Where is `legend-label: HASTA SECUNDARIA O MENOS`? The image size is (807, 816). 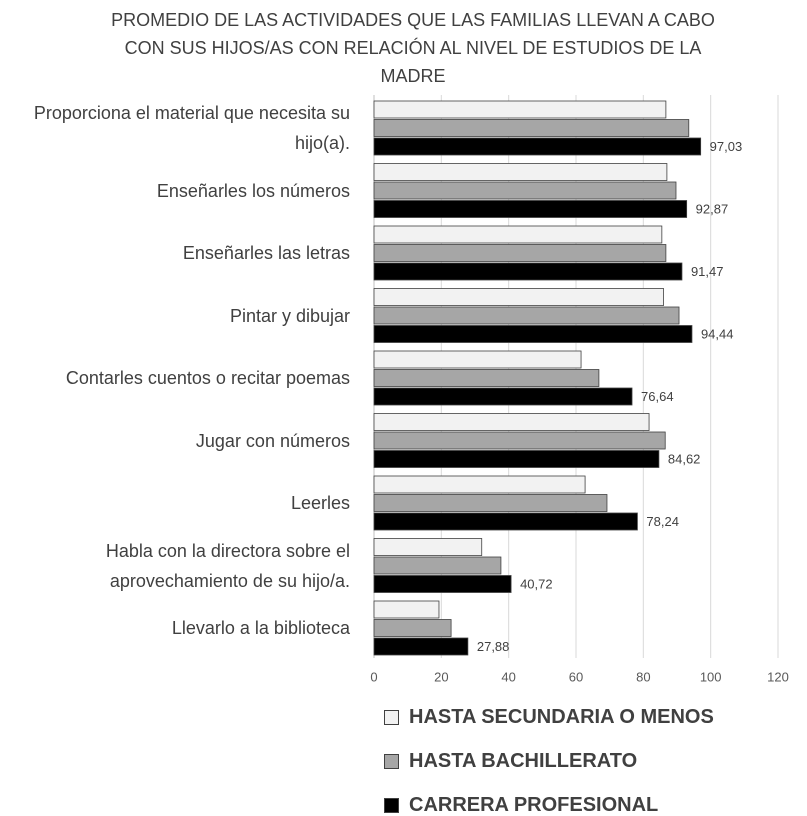 legend-label: HASTA SECUNDARIA O MENOS is located at coordinates (561, 717).